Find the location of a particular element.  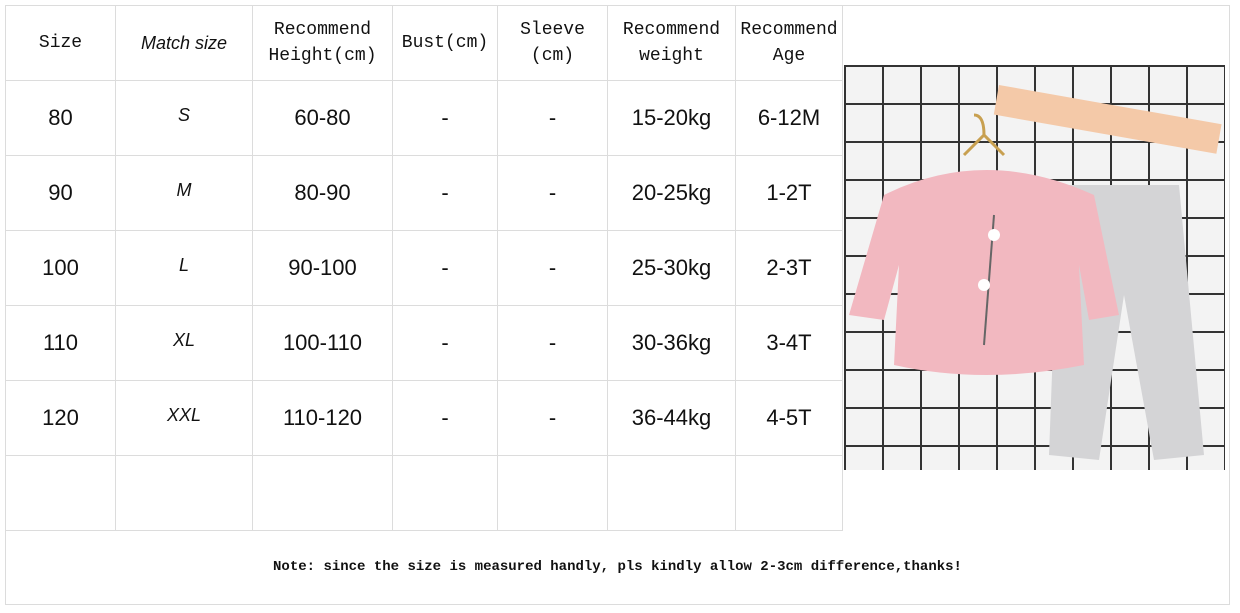

cell-size: 80 is located at coordinates (60, 118).